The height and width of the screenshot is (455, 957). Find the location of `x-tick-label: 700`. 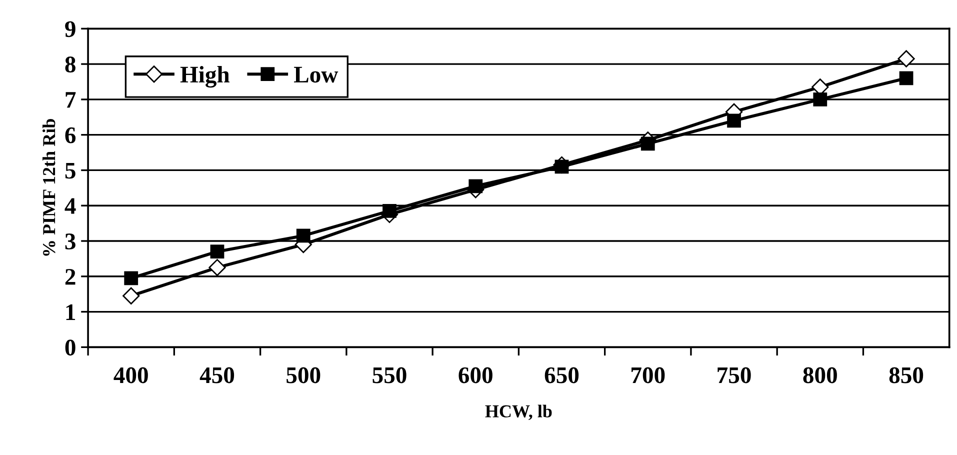

x-tick-label: 700 is located at coordinates (648, 375).